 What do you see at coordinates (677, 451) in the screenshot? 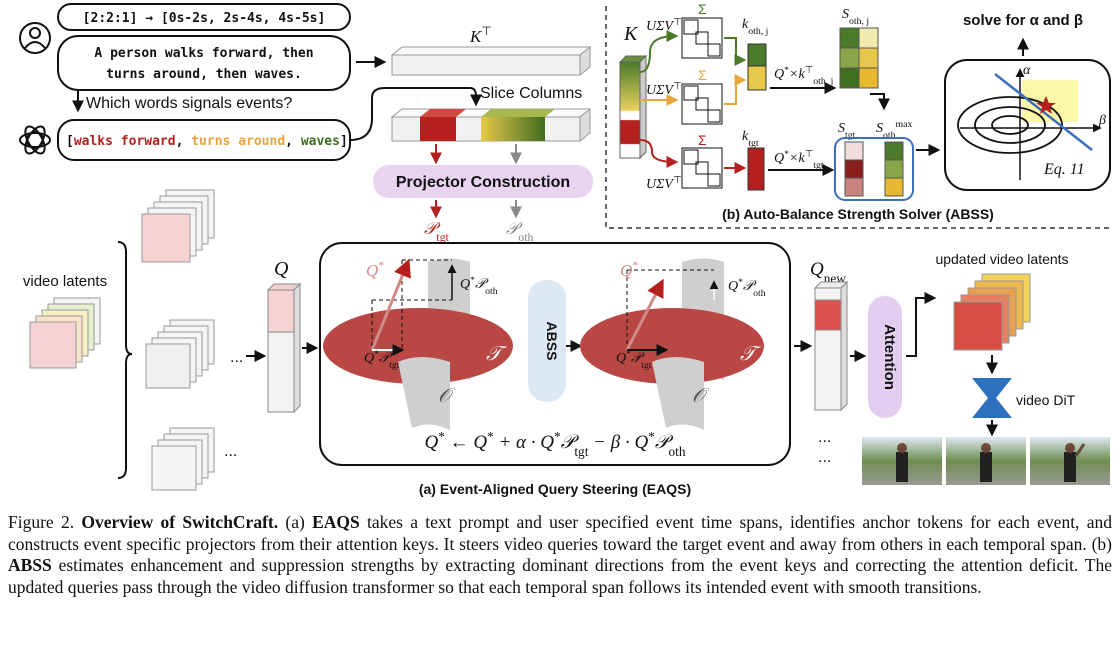
I see `math-sub: oth` at bounding box center [677, 451].